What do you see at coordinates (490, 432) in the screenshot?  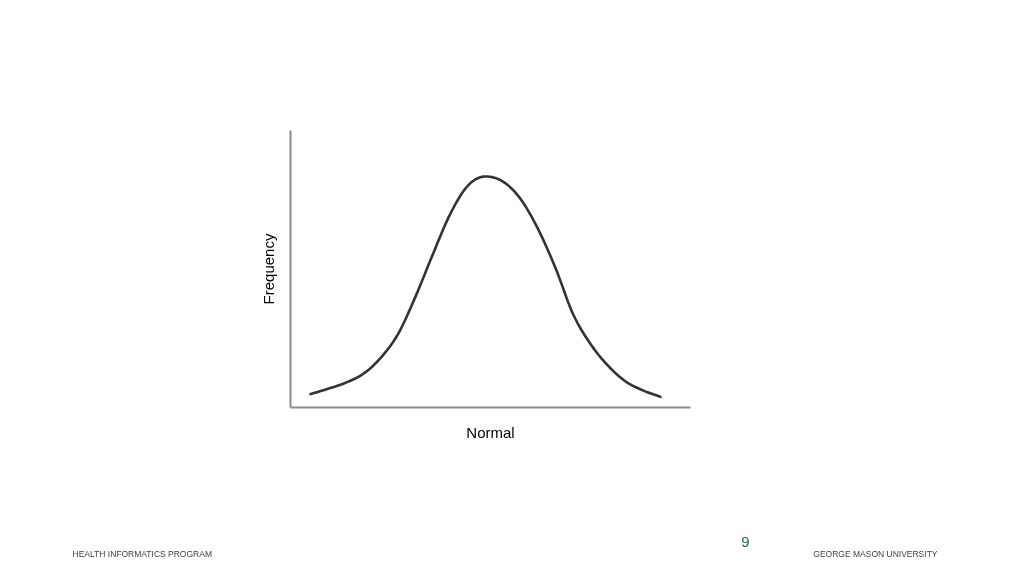 I see `x-axis-title: Normal` at bounding box center [490, 432].